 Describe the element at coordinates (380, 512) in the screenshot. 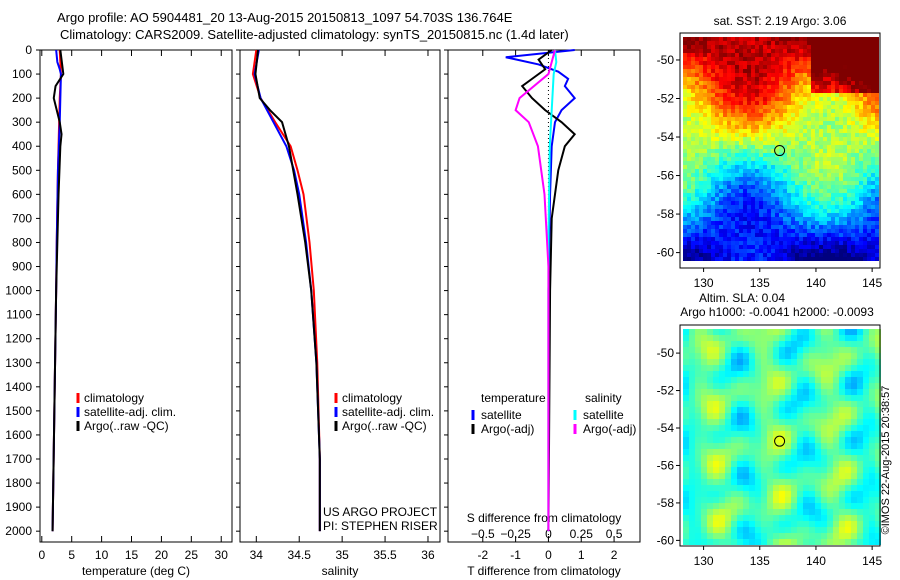

I see `project-line1: US ARGO PROJECT` at that location.